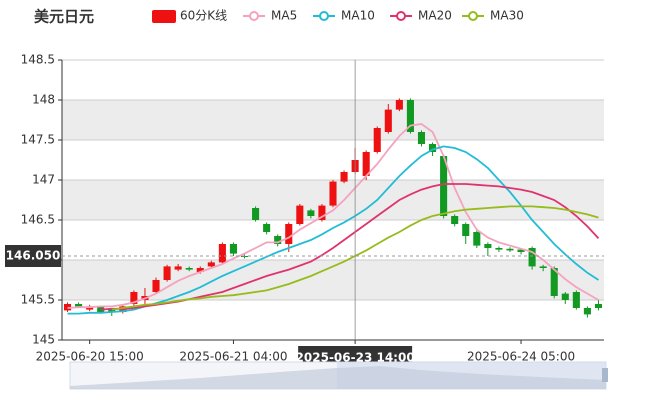 The image size is (670, 400). What do you see at coordinates (333, 120) in the screenshot?
I see `grid-band` at bounding box center [333, 120].